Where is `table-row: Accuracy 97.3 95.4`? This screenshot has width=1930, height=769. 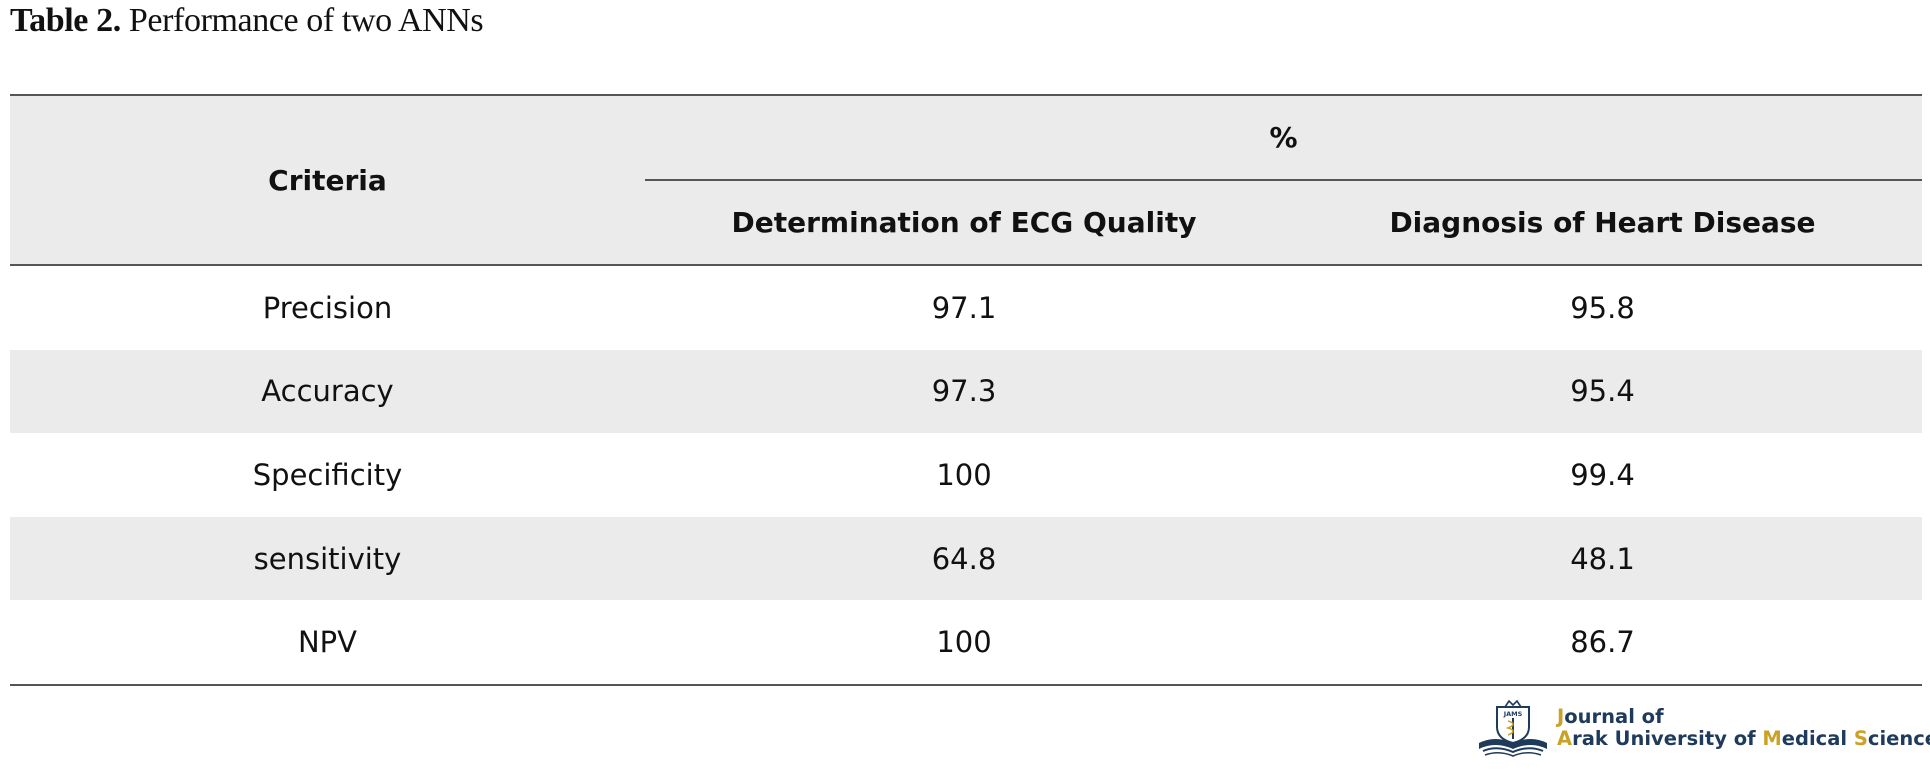 table-row: Accuracy 97.3 95.4 is located at coordinates (966, 391).